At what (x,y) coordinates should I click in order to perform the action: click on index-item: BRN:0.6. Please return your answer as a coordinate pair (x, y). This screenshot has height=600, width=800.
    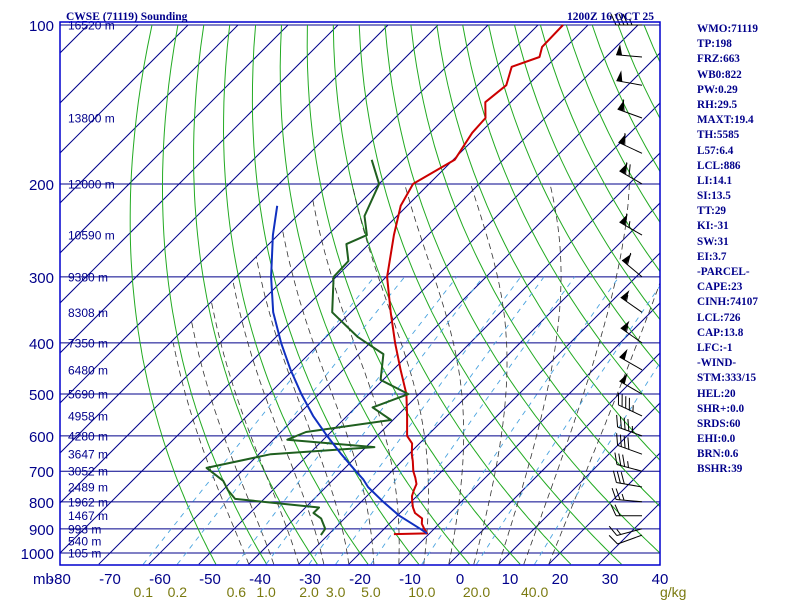
    Looking at the image, I should click on (718, 454).